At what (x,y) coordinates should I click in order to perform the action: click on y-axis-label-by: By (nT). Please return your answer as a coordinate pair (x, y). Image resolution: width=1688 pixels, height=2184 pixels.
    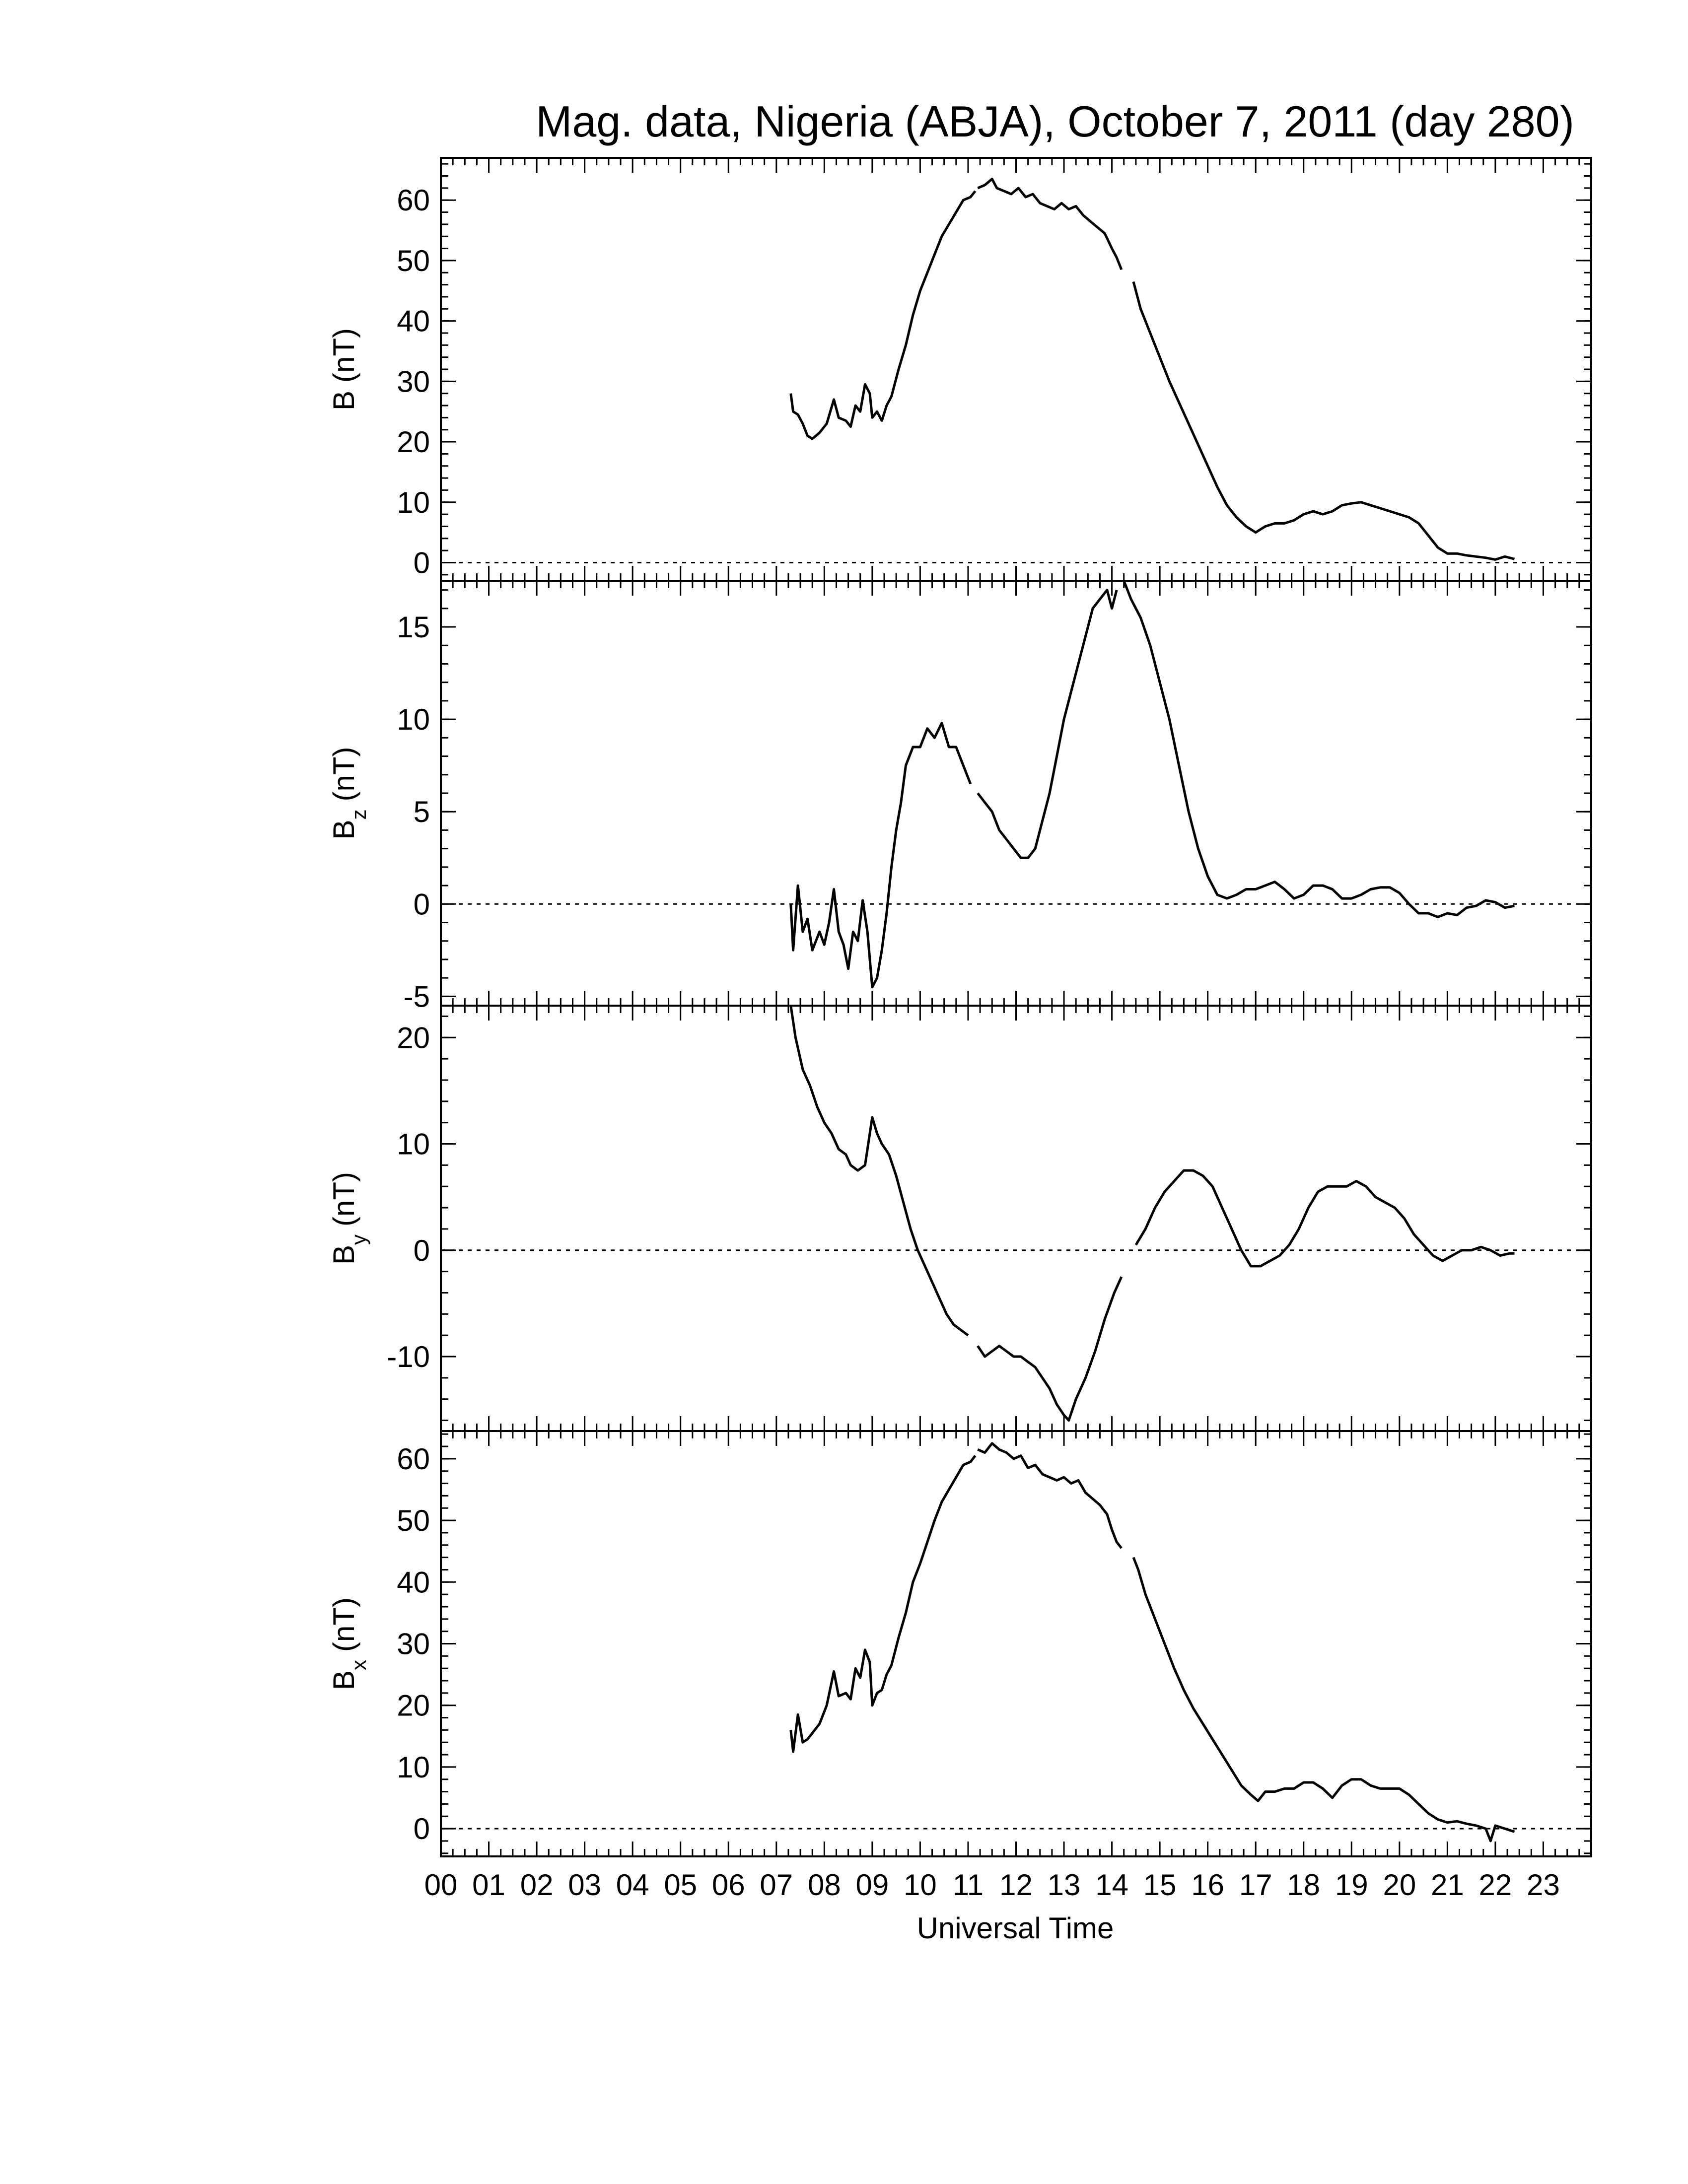
    Looking at the image, I should click on (348, 1218).